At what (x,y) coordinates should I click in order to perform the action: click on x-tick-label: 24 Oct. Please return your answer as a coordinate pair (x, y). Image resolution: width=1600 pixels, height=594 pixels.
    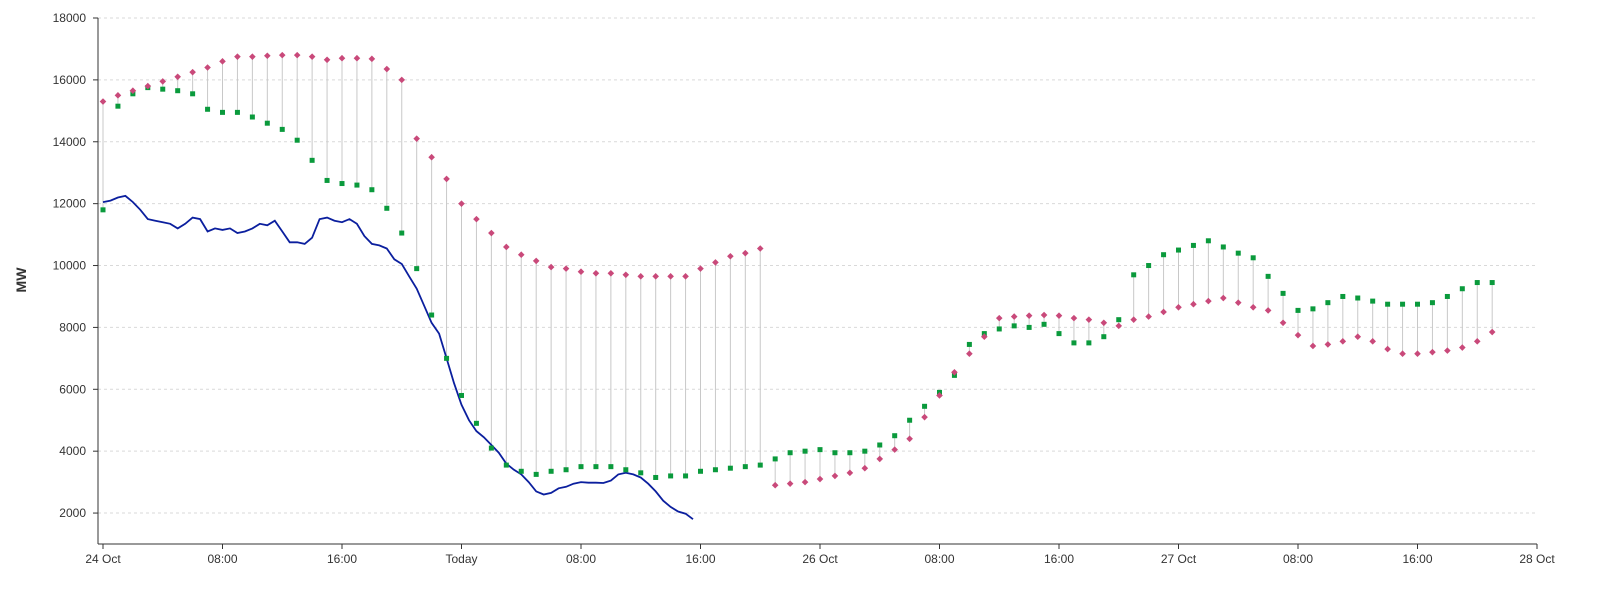
    Looking at the image, I should click on (103, 559).